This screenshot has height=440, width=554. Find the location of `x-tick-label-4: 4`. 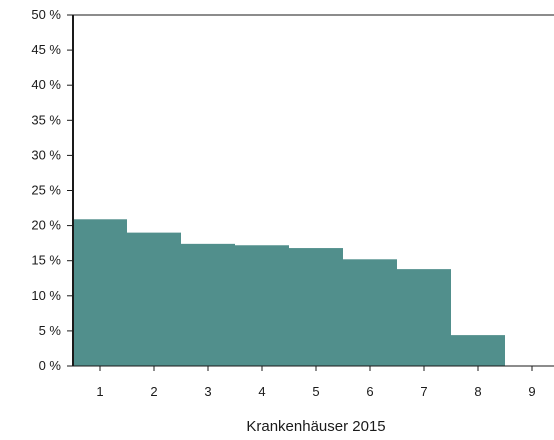

x-tick-label-4: 4 is located at coordinates (261, 391).